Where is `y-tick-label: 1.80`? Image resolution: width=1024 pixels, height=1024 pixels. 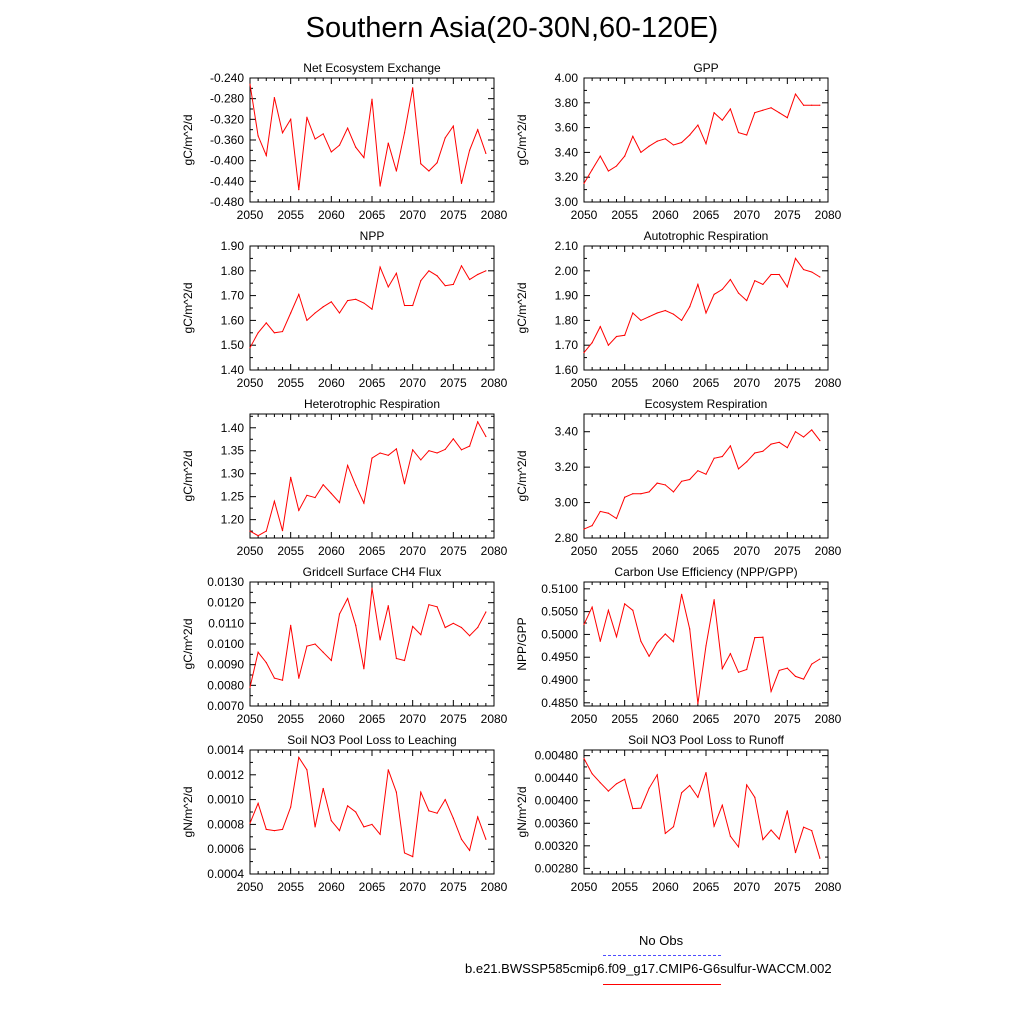 y-tick-label: 1.80 is located at coordinates (567, 320).